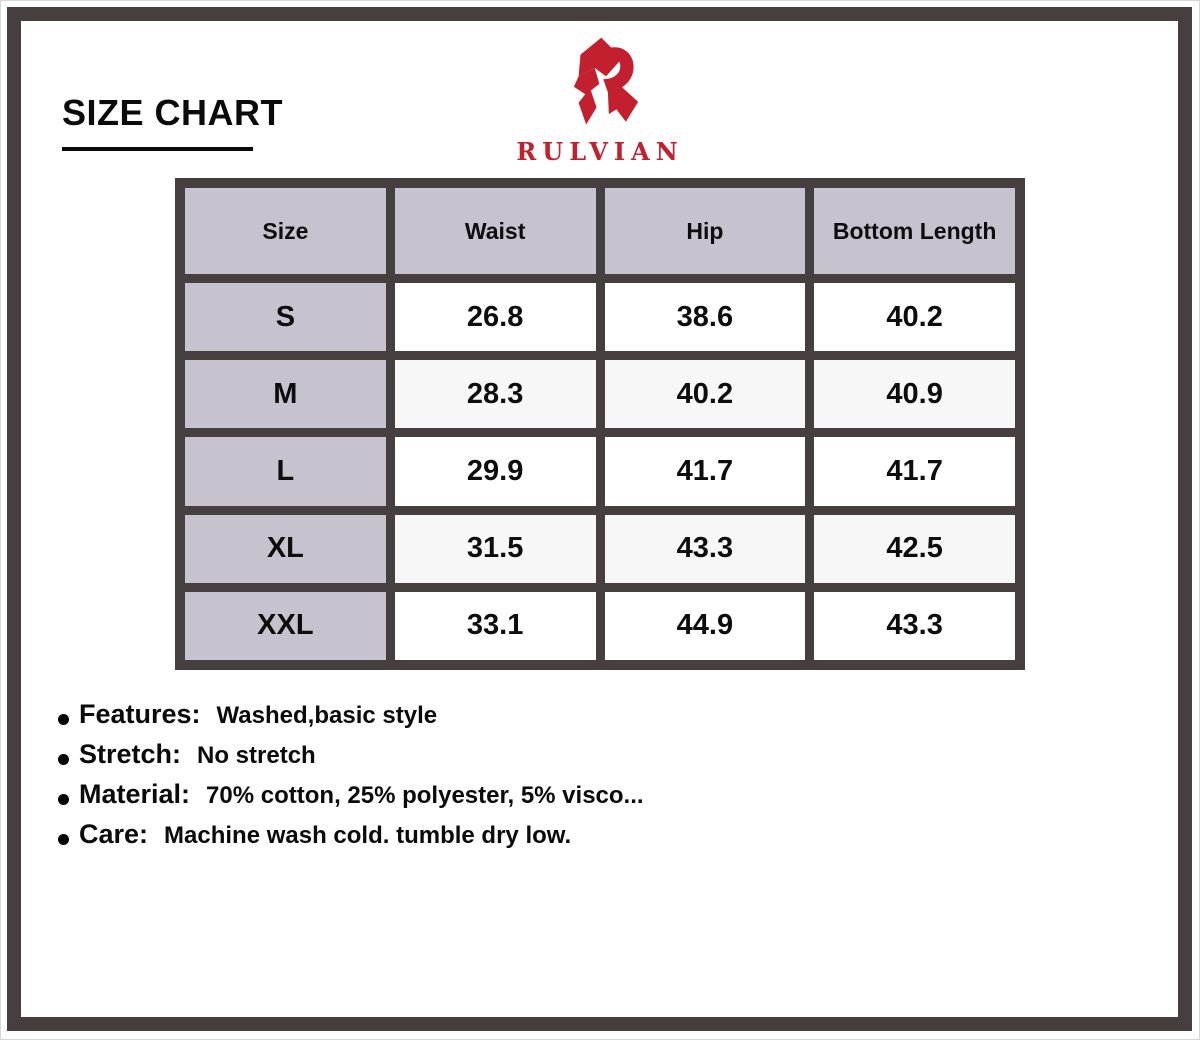  I want to click on detail-label: Features:, so click(140, 714).